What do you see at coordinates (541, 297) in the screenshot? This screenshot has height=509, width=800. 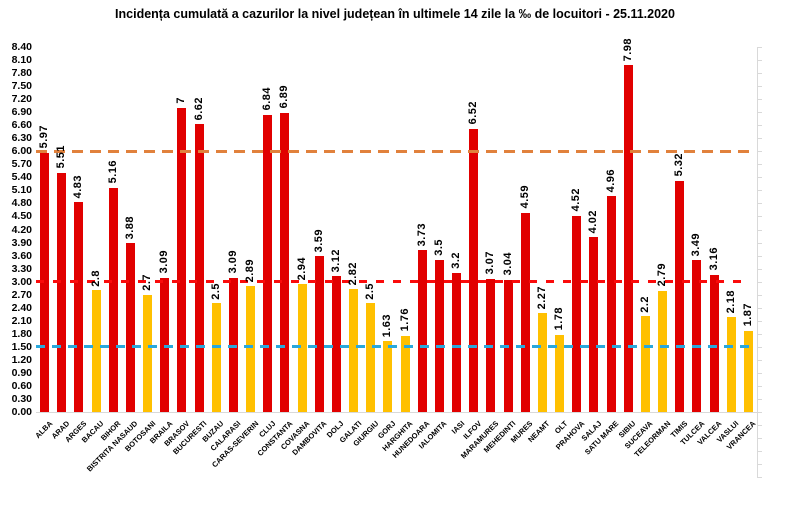 I see `bar-value-label: 2.27` at bounding box center [541, 297].